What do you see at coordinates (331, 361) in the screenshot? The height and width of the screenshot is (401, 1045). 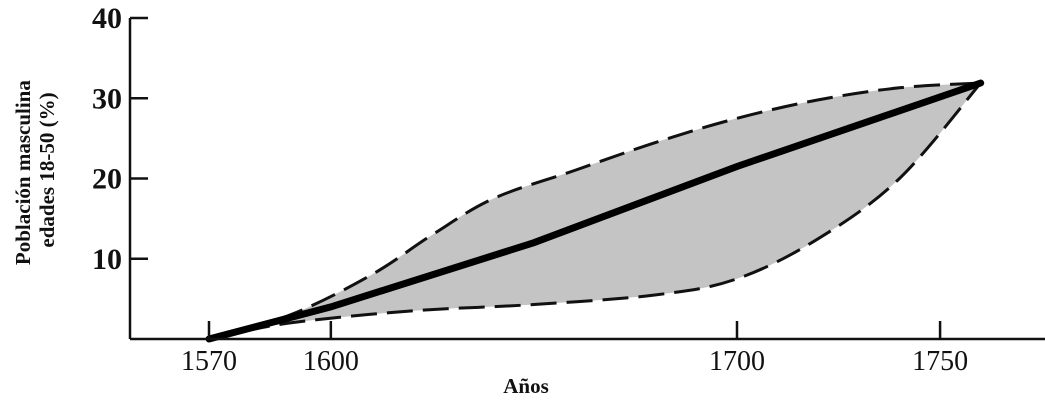 I see `x-tick-label: 1600` at bounding box center [331, 361].